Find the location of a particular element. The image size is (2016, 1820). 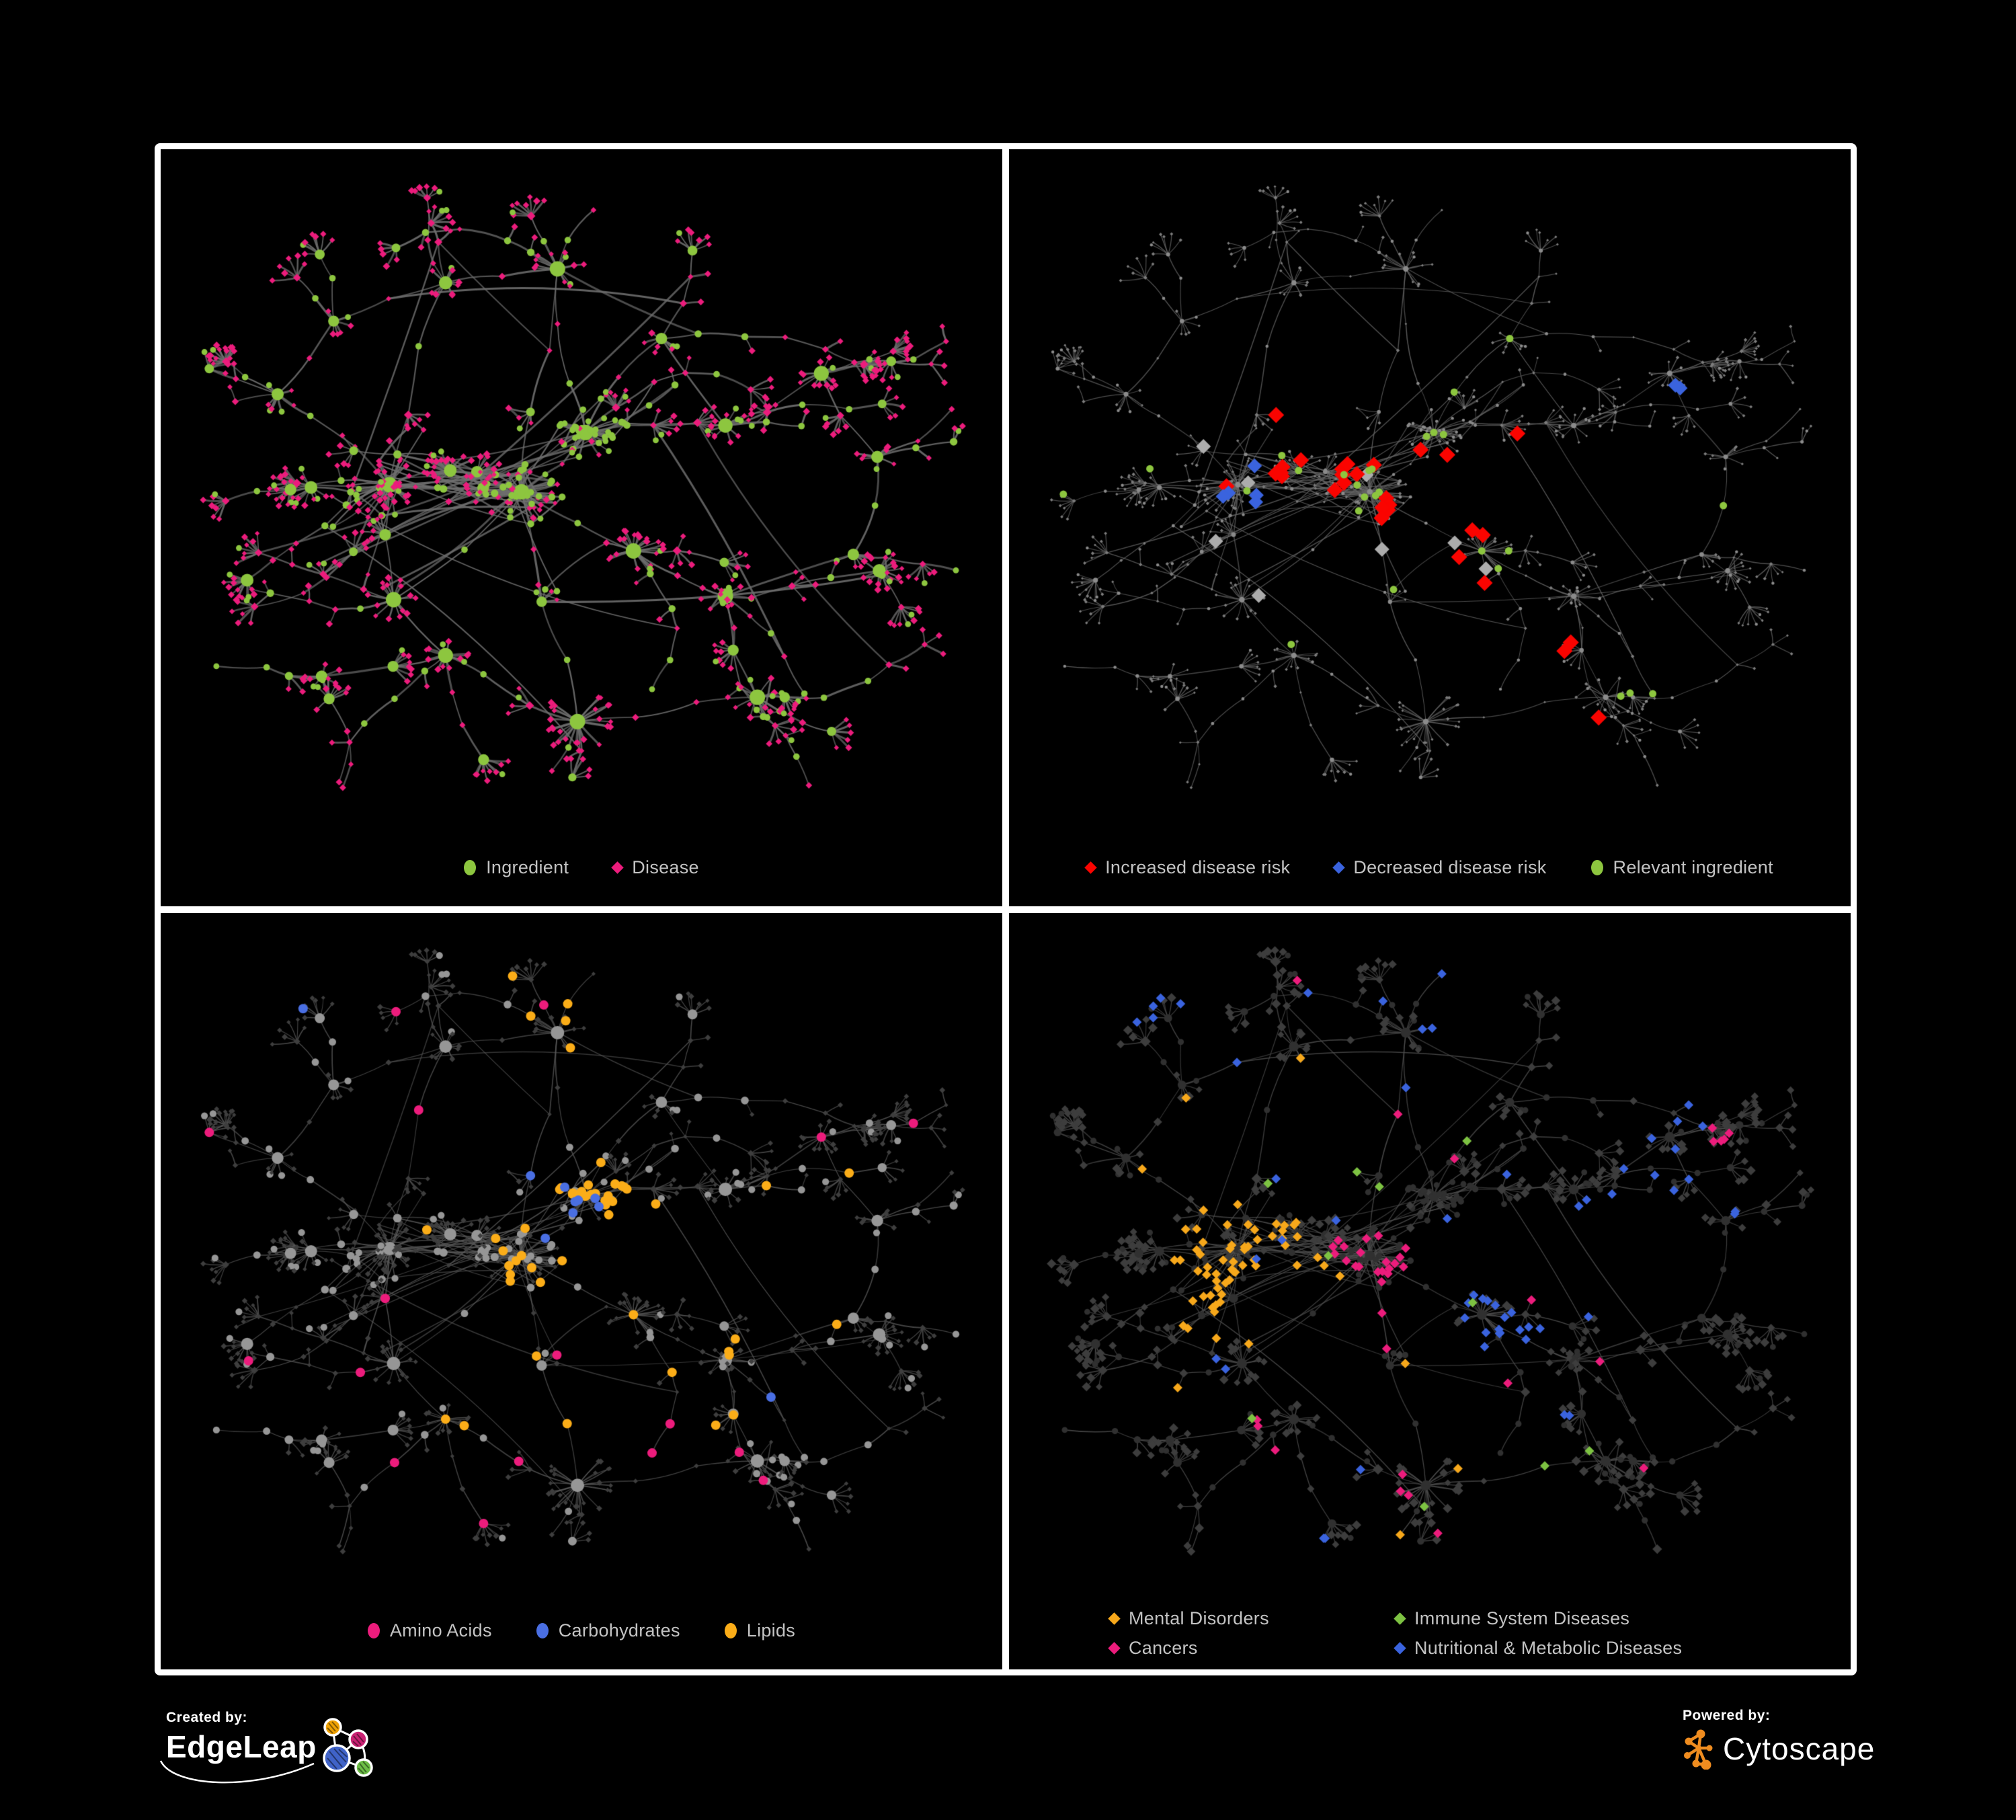

legend-label: Ingredient is located at coordinates (527, 867).